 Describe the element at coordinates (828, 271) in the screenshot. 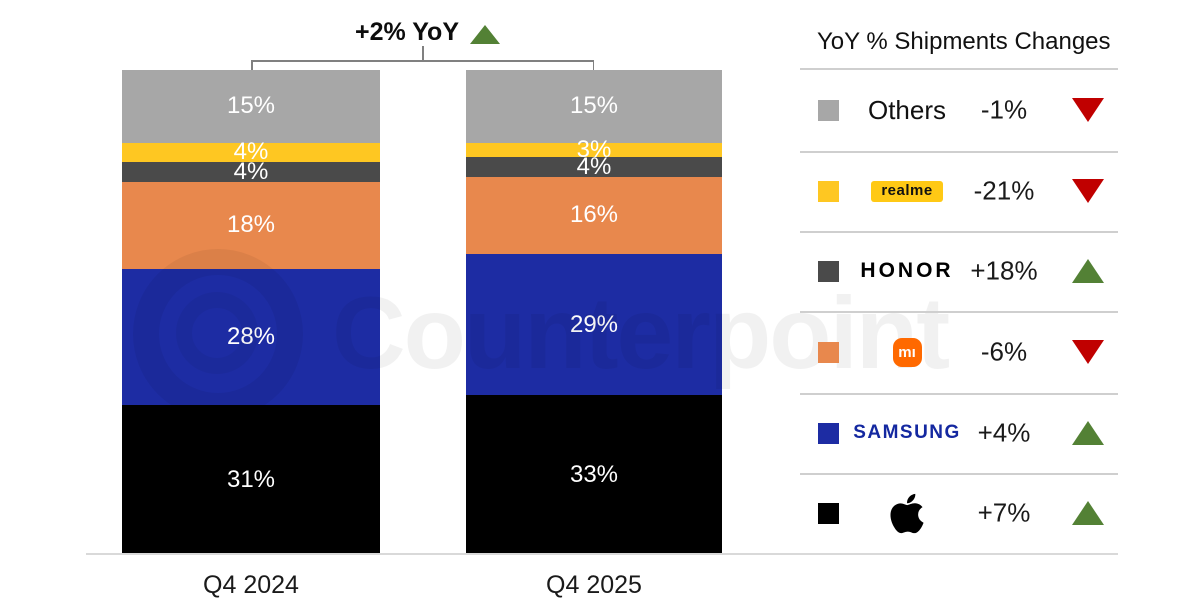

I see `honor-swatch-icon` at that location.